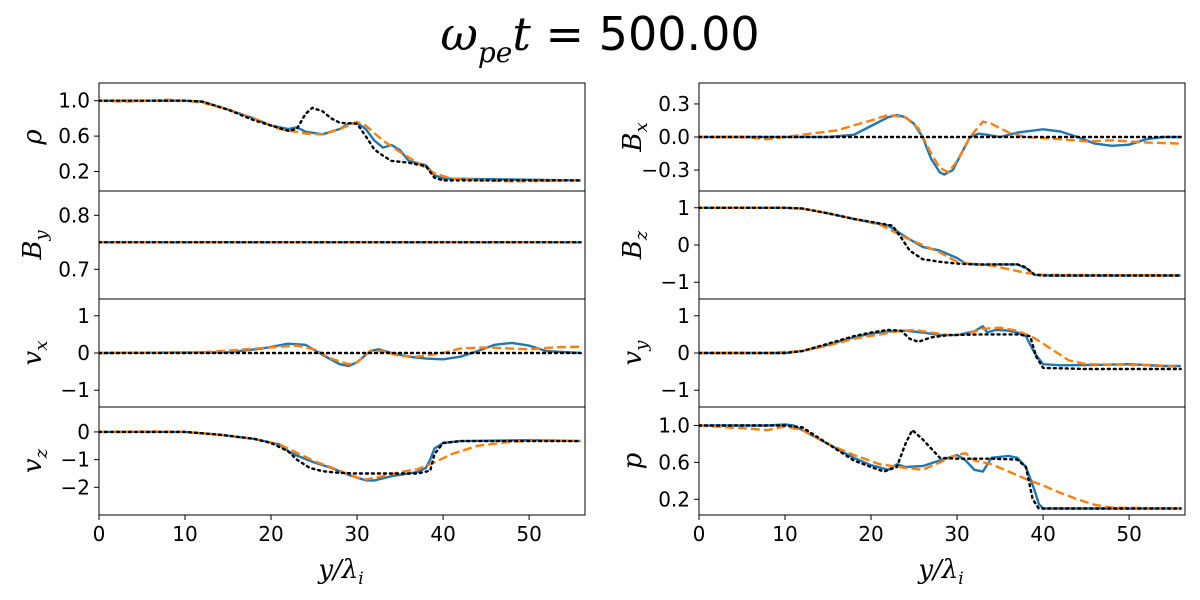  I want to click on ylabel: By, so click(35, 245).